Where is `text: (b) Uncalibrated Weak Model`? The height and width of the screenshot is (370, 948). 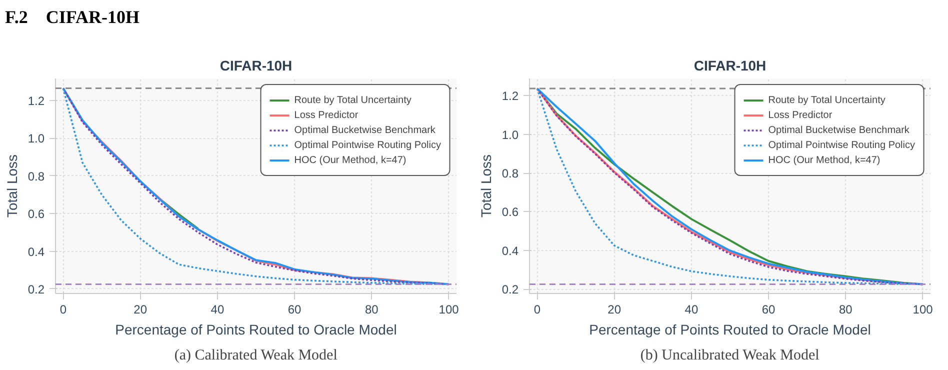
text: (b) Uncalibrated Weak Model is located at coordinates (730, 356).